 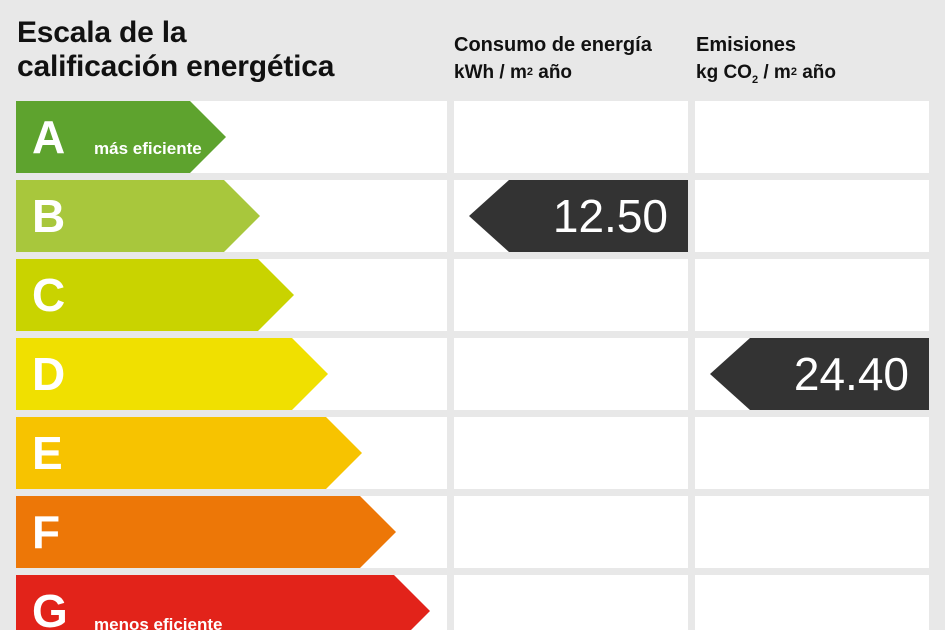 What do you see at coordinates (49, 374) in the screenshot?
I see `grade-letter: D` at bounding box center [49, 374].